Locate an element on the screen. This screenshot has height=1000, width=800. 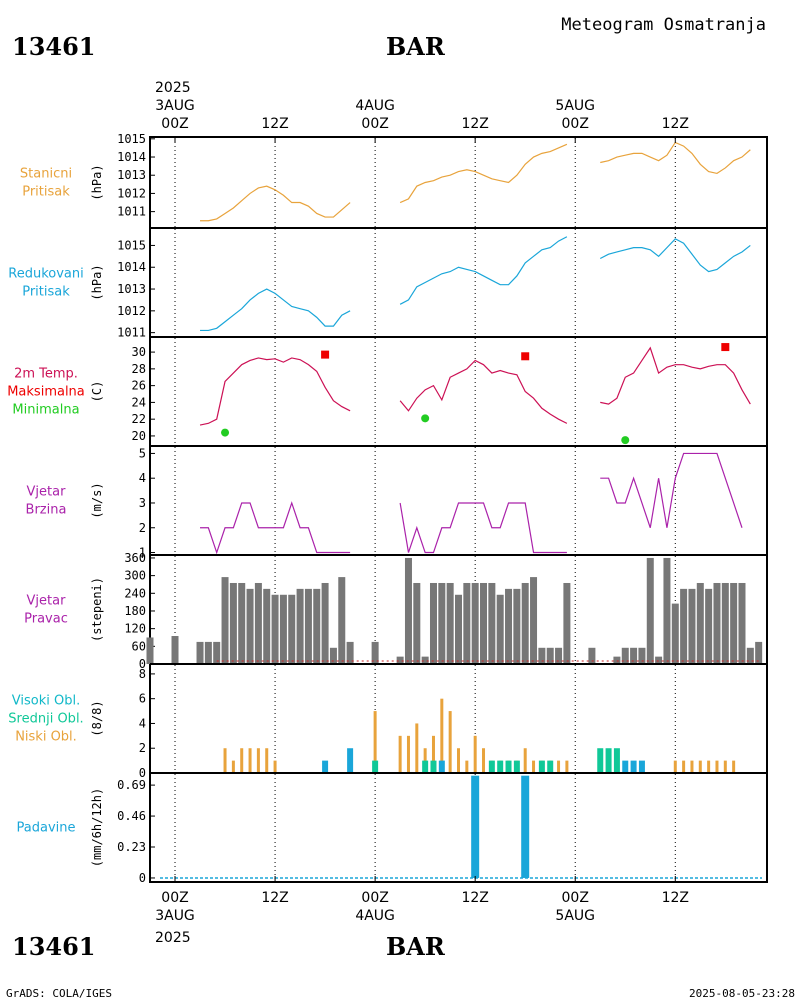
y-tick-label: 8 is located at coordinates (142, 674).